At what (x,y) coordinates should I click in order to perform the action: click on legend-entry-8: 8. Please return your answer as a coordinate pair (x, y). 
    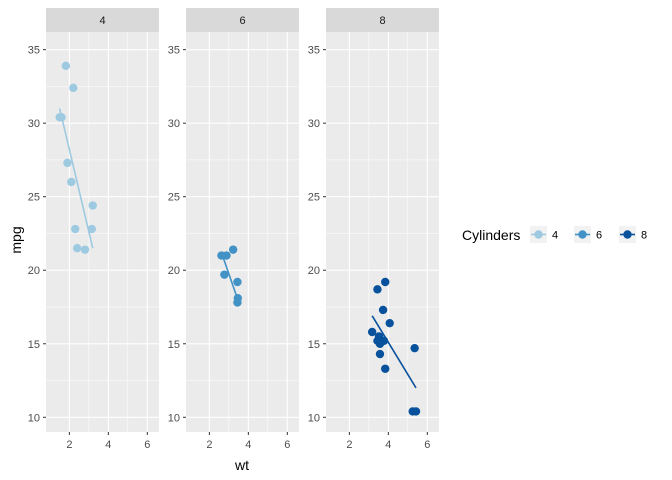
    Looking at the image, I should click on (633, 234).